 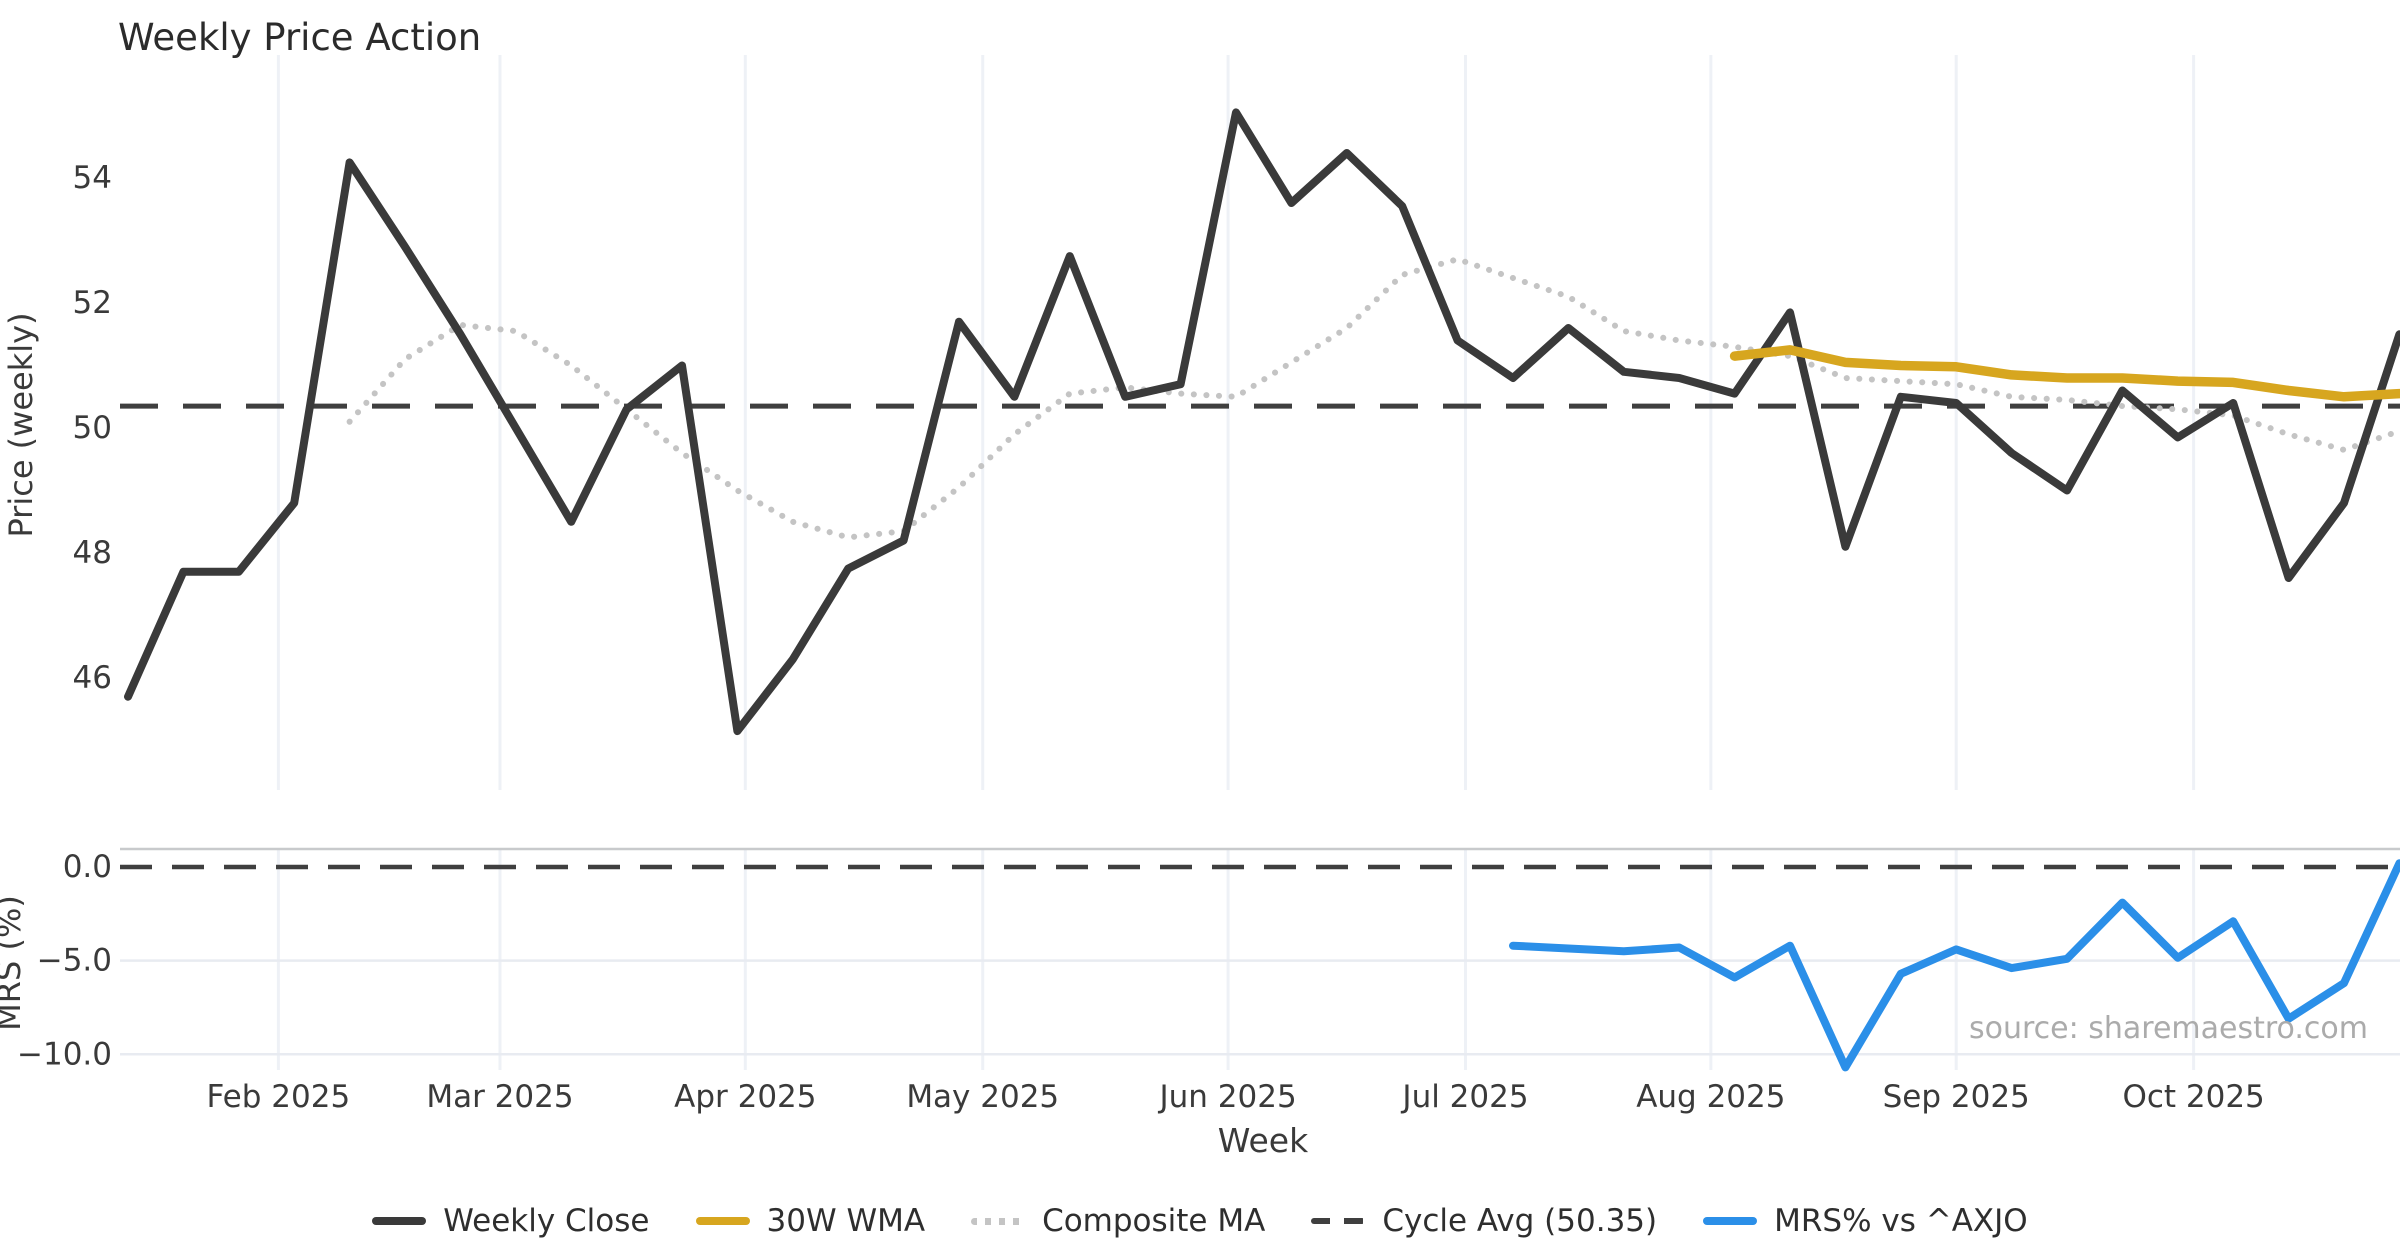 I want to click on legend-label: Cycle Avg (50.35), so click(x=1520, y=1221).